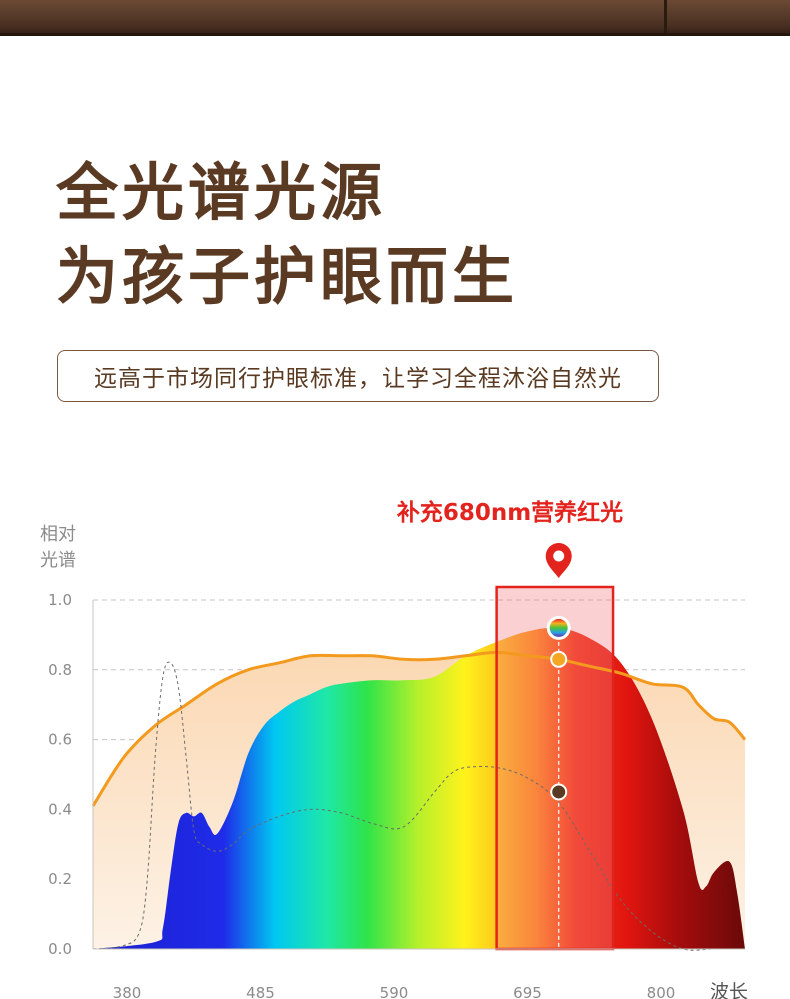 This screenshot has width=790, height=999. Describe the element at coordinates (395, 34) in the screenshot. I see `panel-edge` at that location.